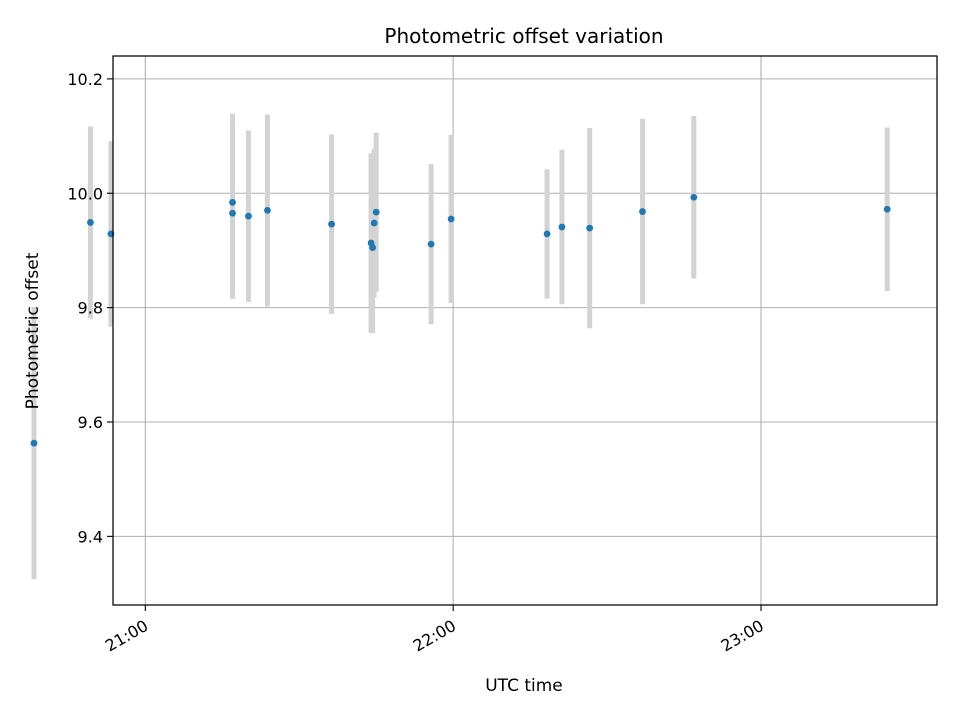 This screenshot has width=960, height=720. Describe the element at coordinates (90, 536) in the screenshot. I see `y-tick-label: 9.4` at that location.